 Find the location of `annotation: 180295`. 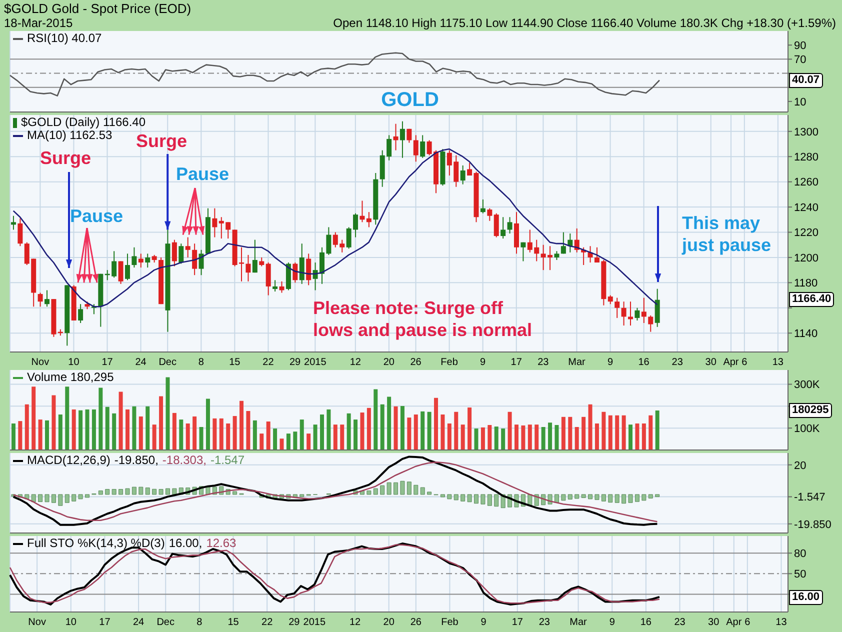

annotation: 180295 is located at coordinates (810, 410).